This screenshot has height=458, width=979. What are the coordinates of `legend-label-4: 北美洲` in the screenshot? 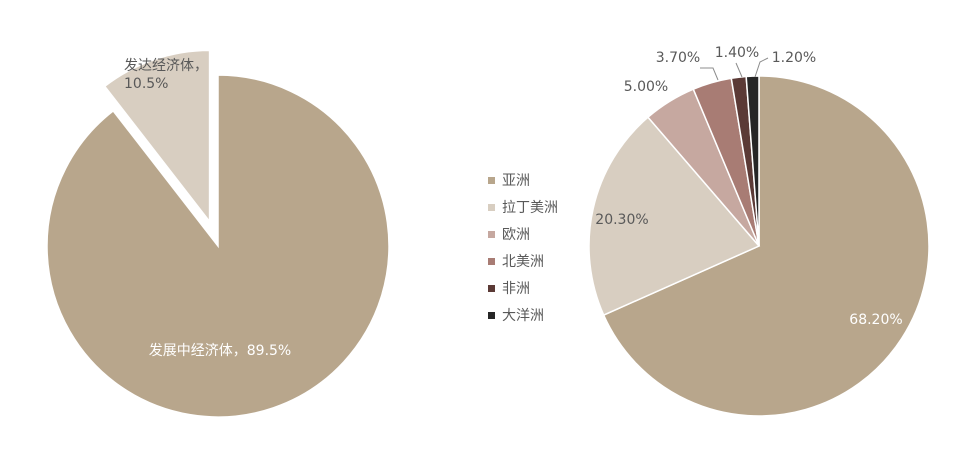 It's located at (523, 262).